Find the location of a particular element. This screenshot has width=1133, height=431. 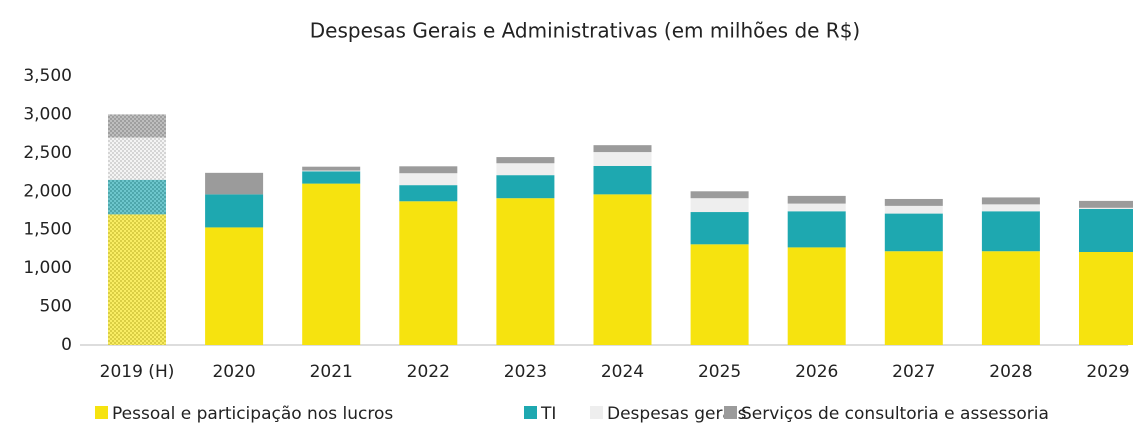

x-tick-label: 2024 is located at coordinates (622, 372).